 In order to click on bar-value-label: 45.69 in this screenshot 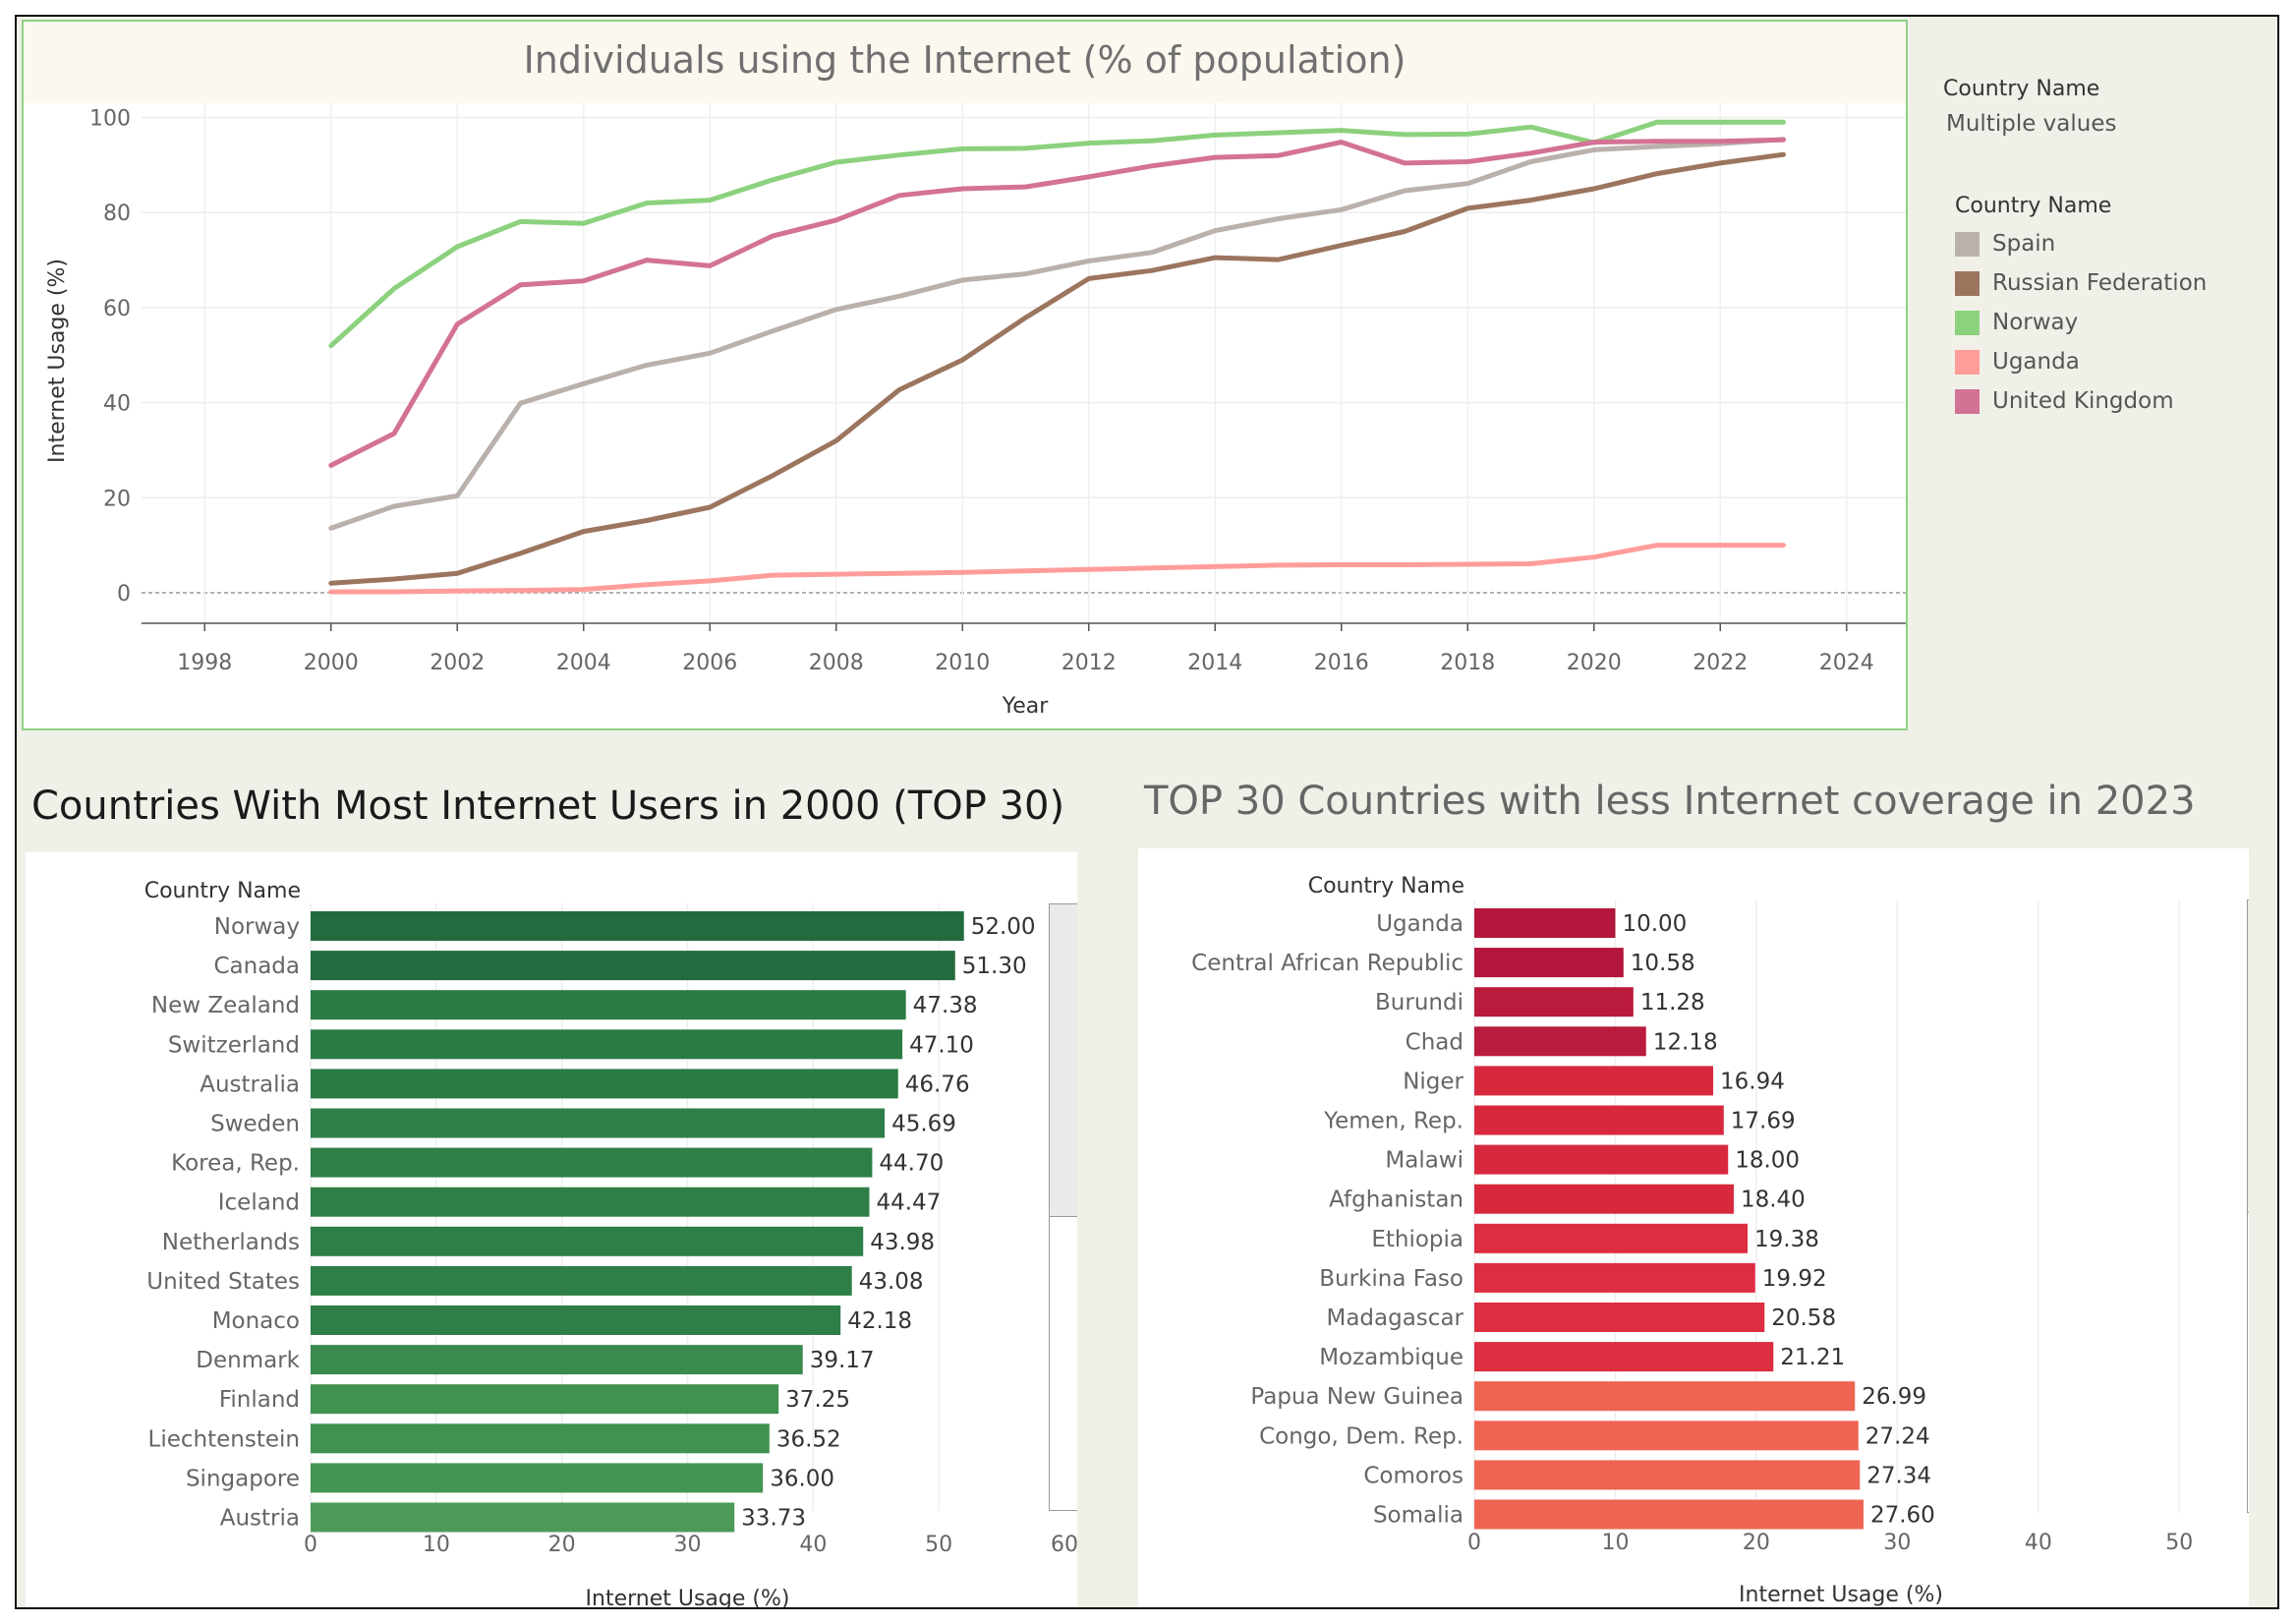, I will do `click(924, 1124)`.